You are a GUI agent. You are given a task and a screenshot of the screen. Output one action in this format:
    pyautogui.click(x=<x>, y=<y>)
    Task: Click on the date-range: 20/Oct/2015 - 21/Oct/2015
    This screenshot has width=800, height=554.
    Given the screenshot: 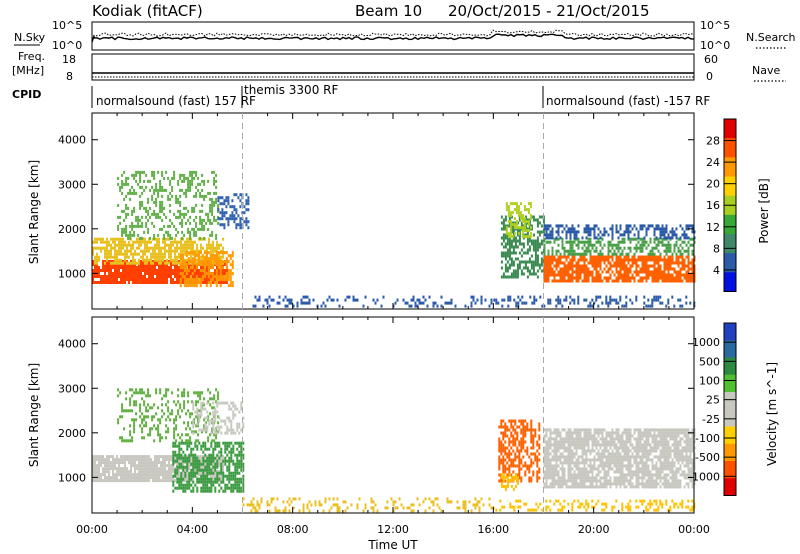 What is the action you would take?
    pyautogui.click(x=549, y=11)
    